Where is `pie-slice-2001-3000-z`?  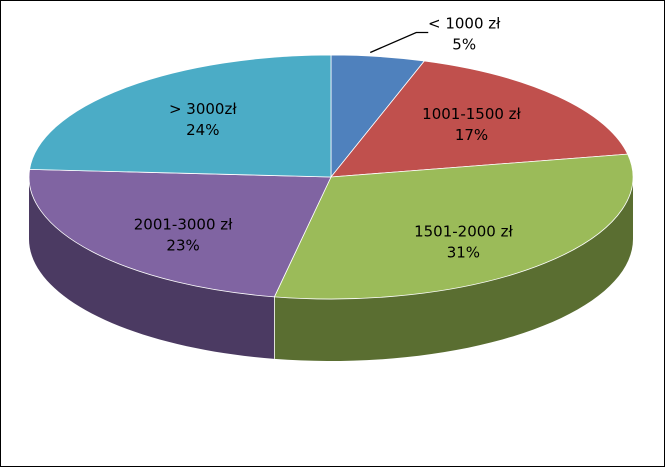 pie-slice-2001-3000-z is located at coordinates (180, 233).